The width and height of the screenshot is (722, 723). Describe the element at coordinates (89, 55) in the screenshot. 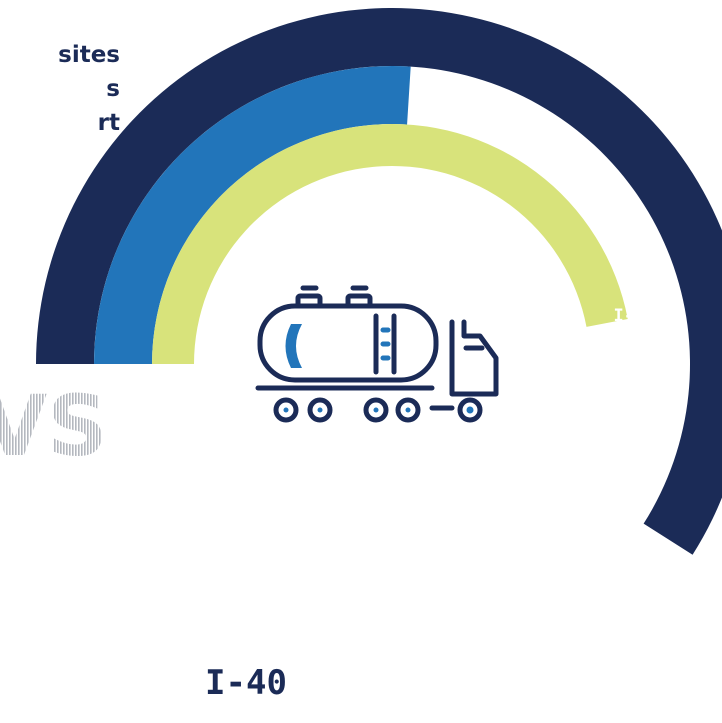

I see `intro-line-1: sites` at that location.